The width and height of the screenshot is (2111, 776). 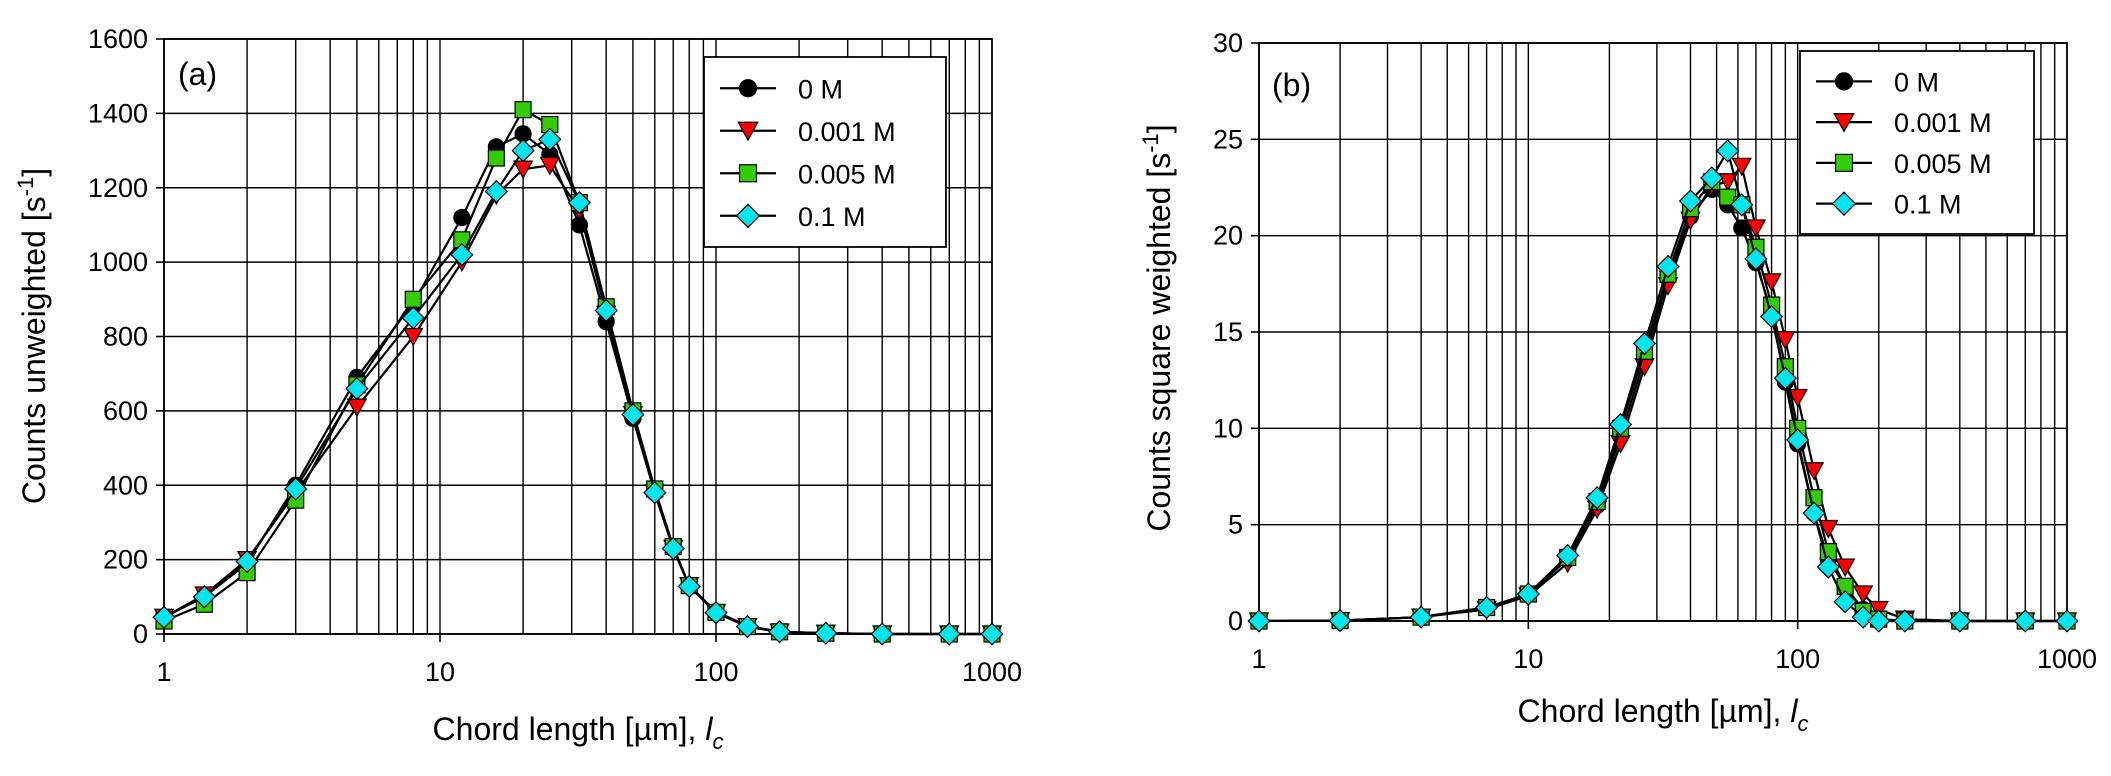 I want to click on y-tick-label: 10, so click(x=1228, y=428).